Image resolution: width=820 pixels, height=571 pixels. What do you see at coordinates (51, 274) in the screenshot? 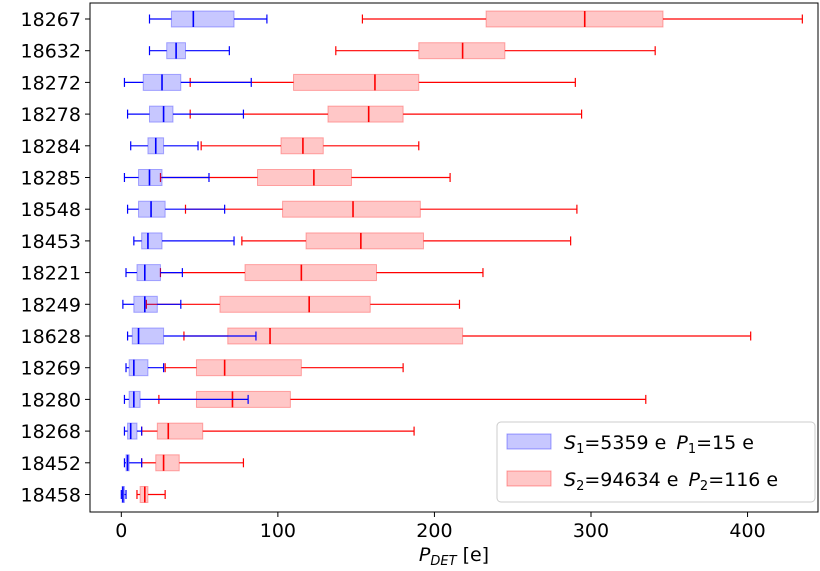
I see `y-tick-label: 18221` at bounding box center [51, 274].